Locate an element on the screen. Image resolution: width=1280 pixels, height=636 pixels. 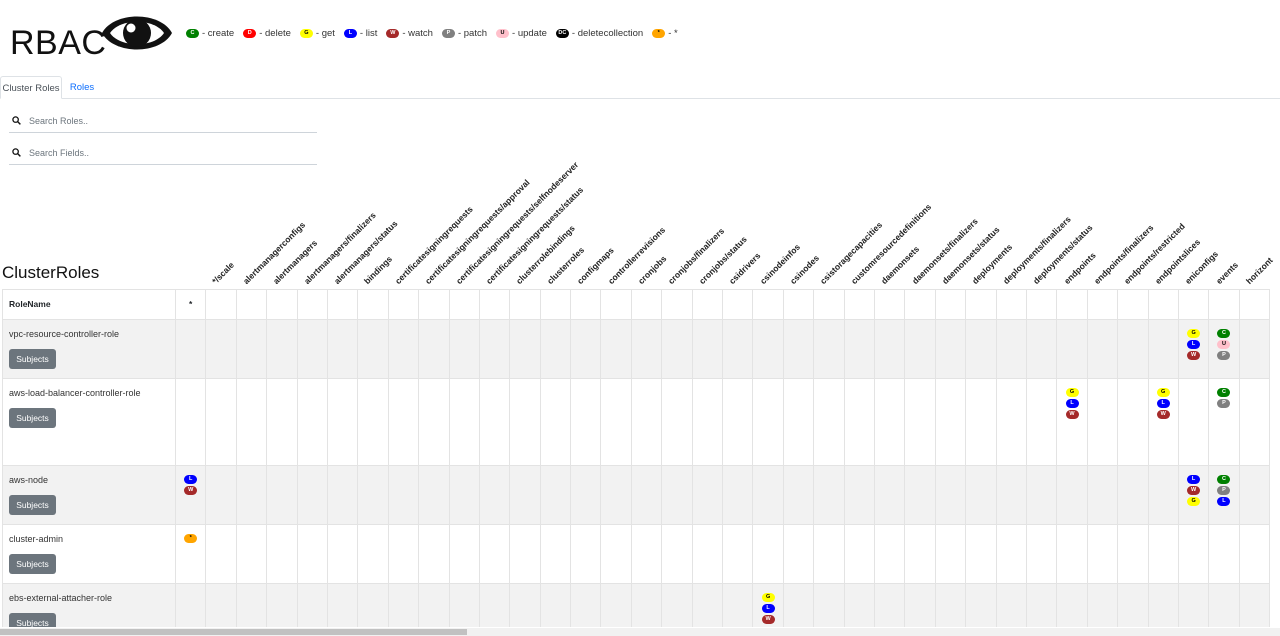
role-name: vpc-resource-controller-role is located at coordinates (64, 334).